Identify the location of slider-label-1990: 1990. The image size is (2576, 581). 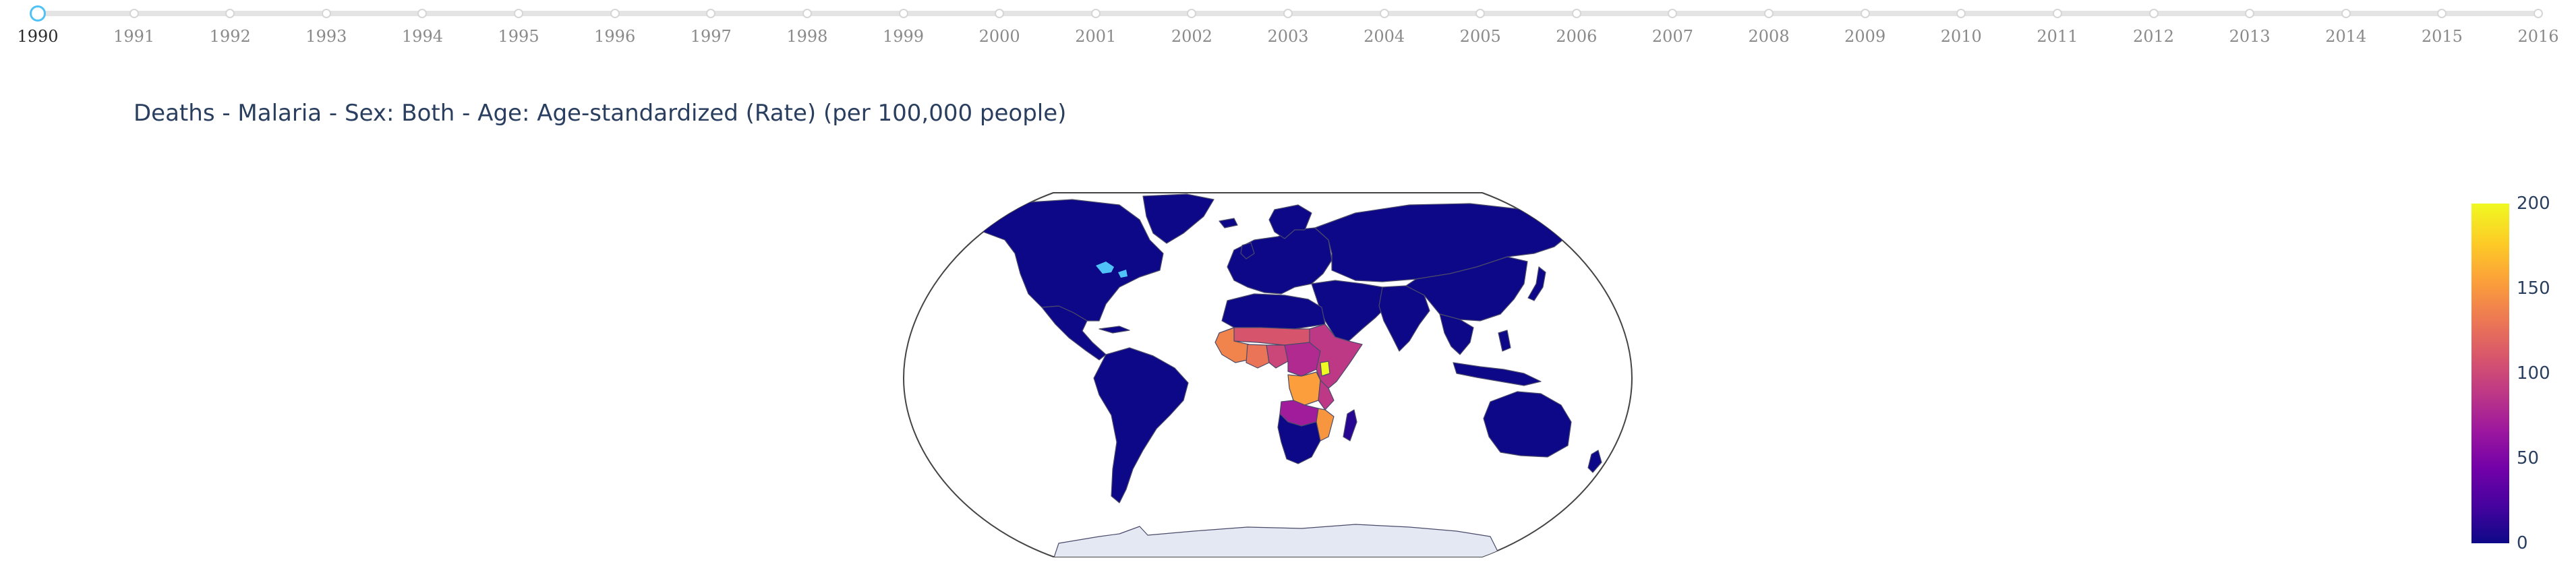
(38, 36).